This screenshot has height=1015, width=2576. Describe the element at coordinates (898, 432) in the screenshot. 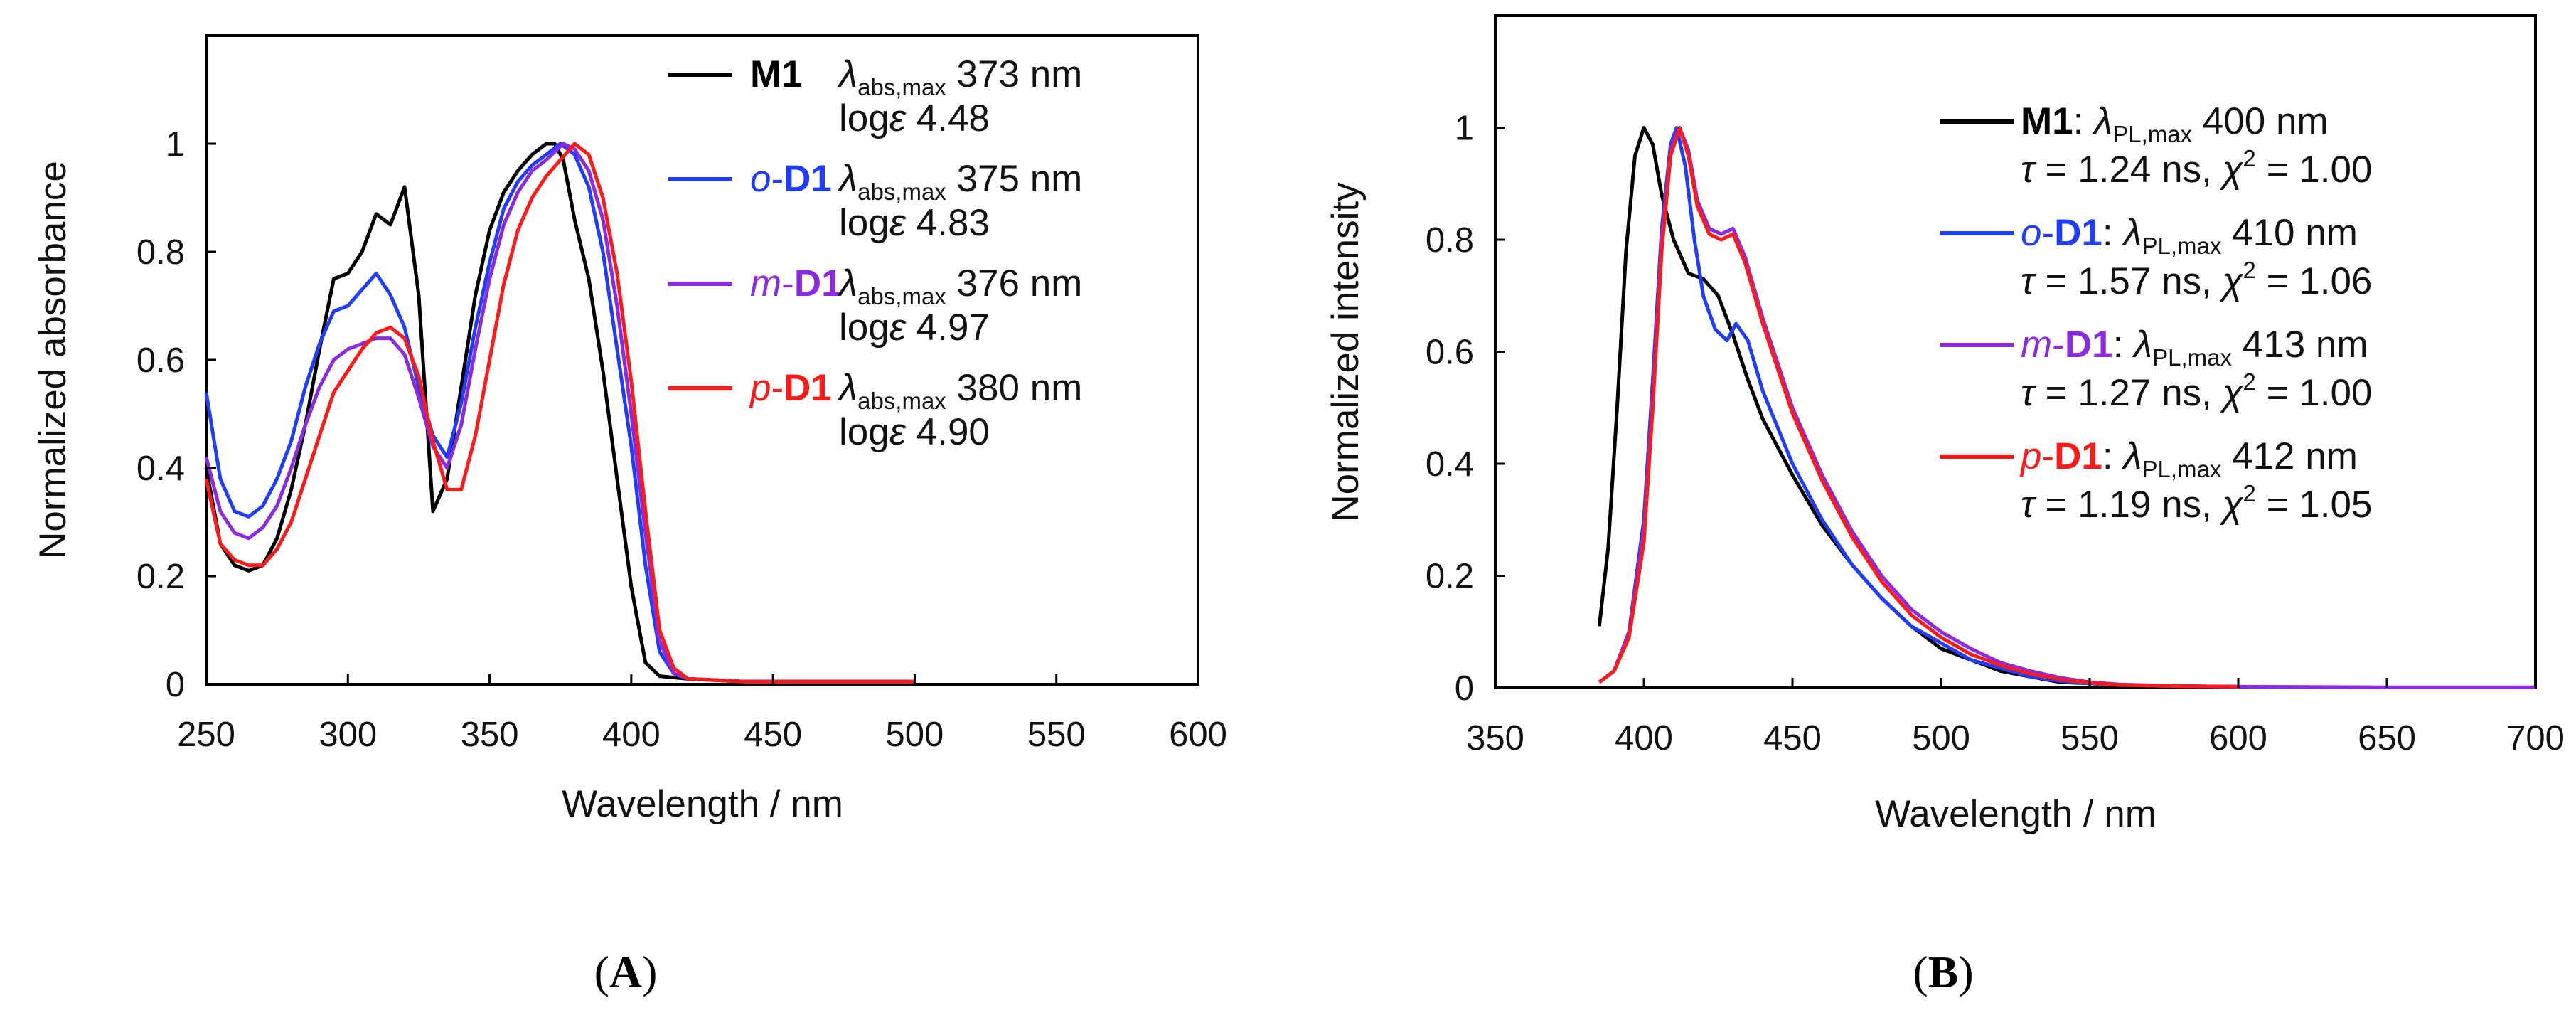

I see `legend-p-d1-epsilon: ε` at that location.